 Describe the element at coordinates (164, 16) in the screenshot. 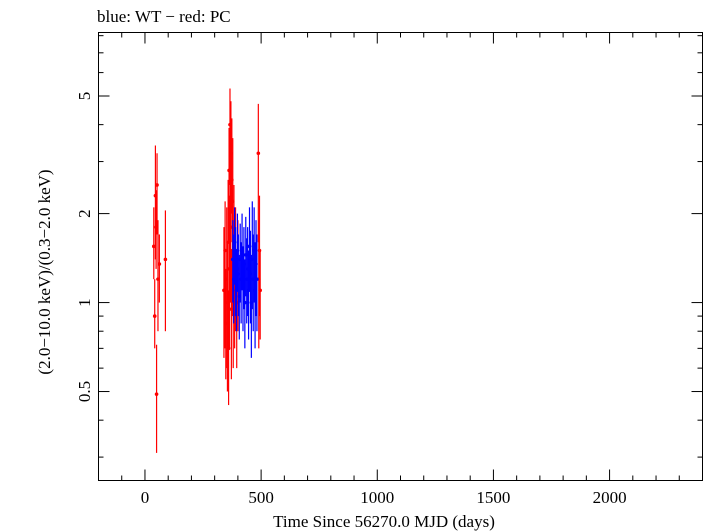

I see `chart-title: blue: WT − red: PC` at that location.